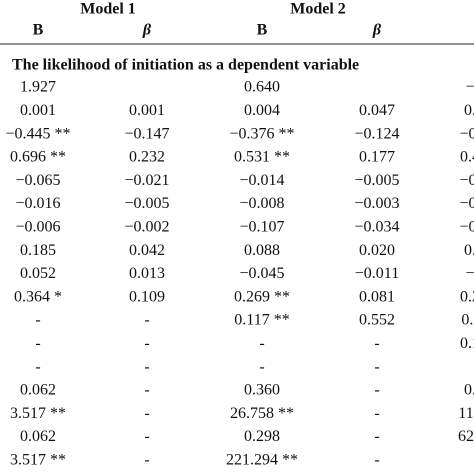  What do you see at coordinates (377, 157) in the screenshot?
I see `table-cell: 0.177` at bounding box center [377, 157].